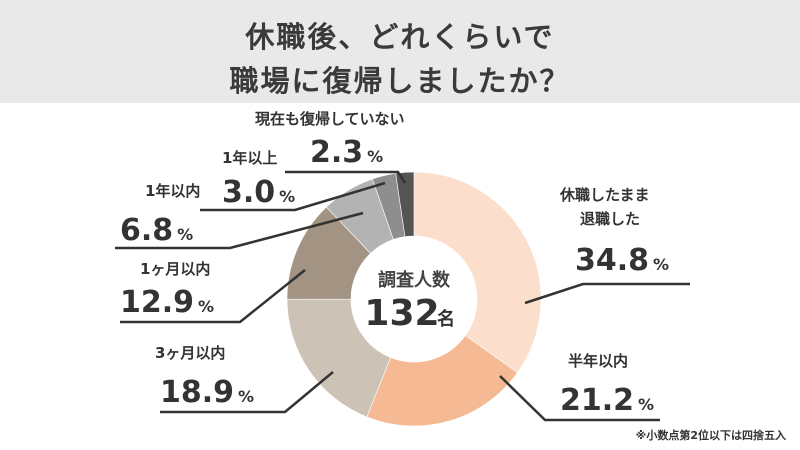 Image resolution: width=800 pixels, height=450 pixels. Describe the element at coordinates (346, 152) in the screenshot. I see `slice-value-6: 2.3%` at that location.